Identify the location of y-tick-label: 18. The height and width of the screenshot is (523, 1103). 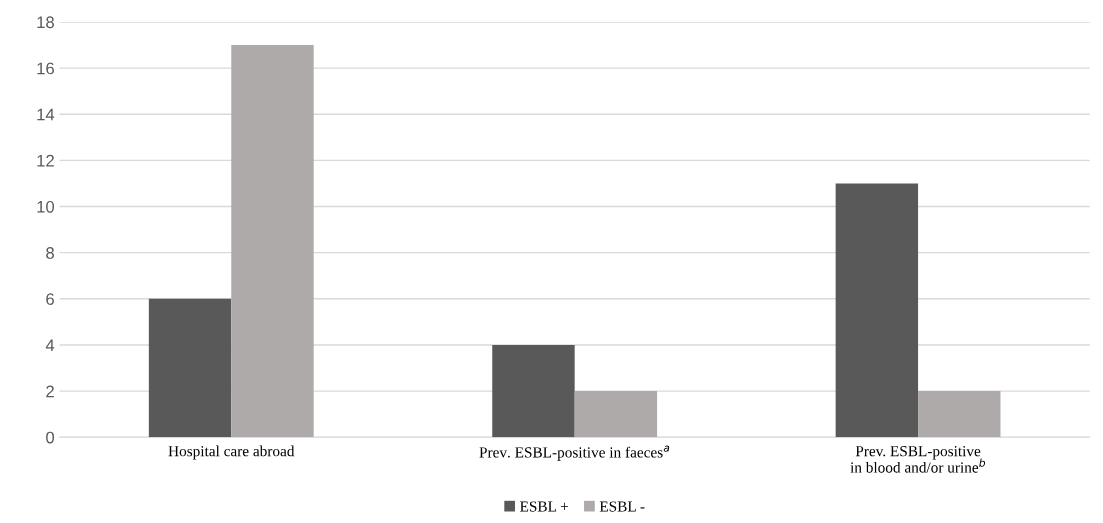
(45, 22).